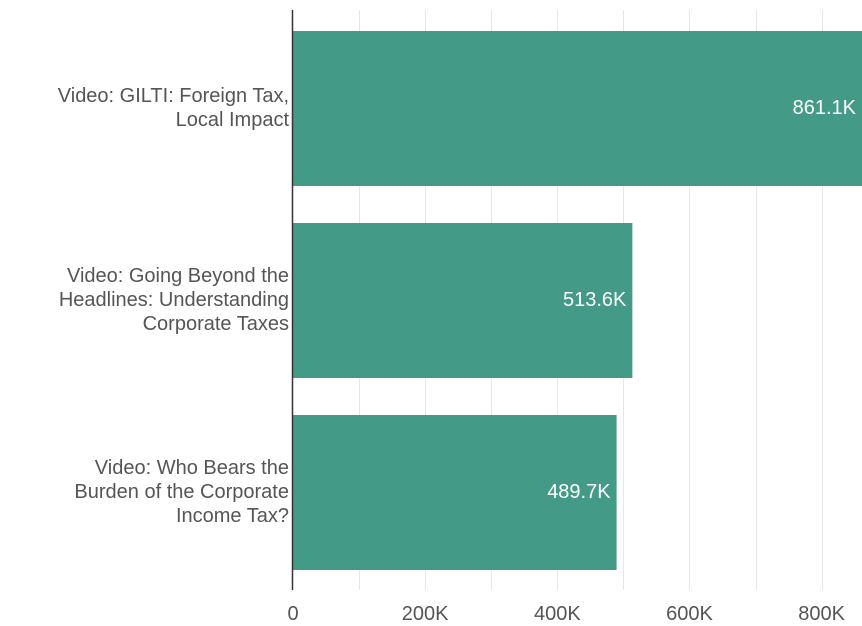  Describe the element at coordinates (216, 324) in the screenshot. I see `category-label-line: Corporate Taxes` at that location.